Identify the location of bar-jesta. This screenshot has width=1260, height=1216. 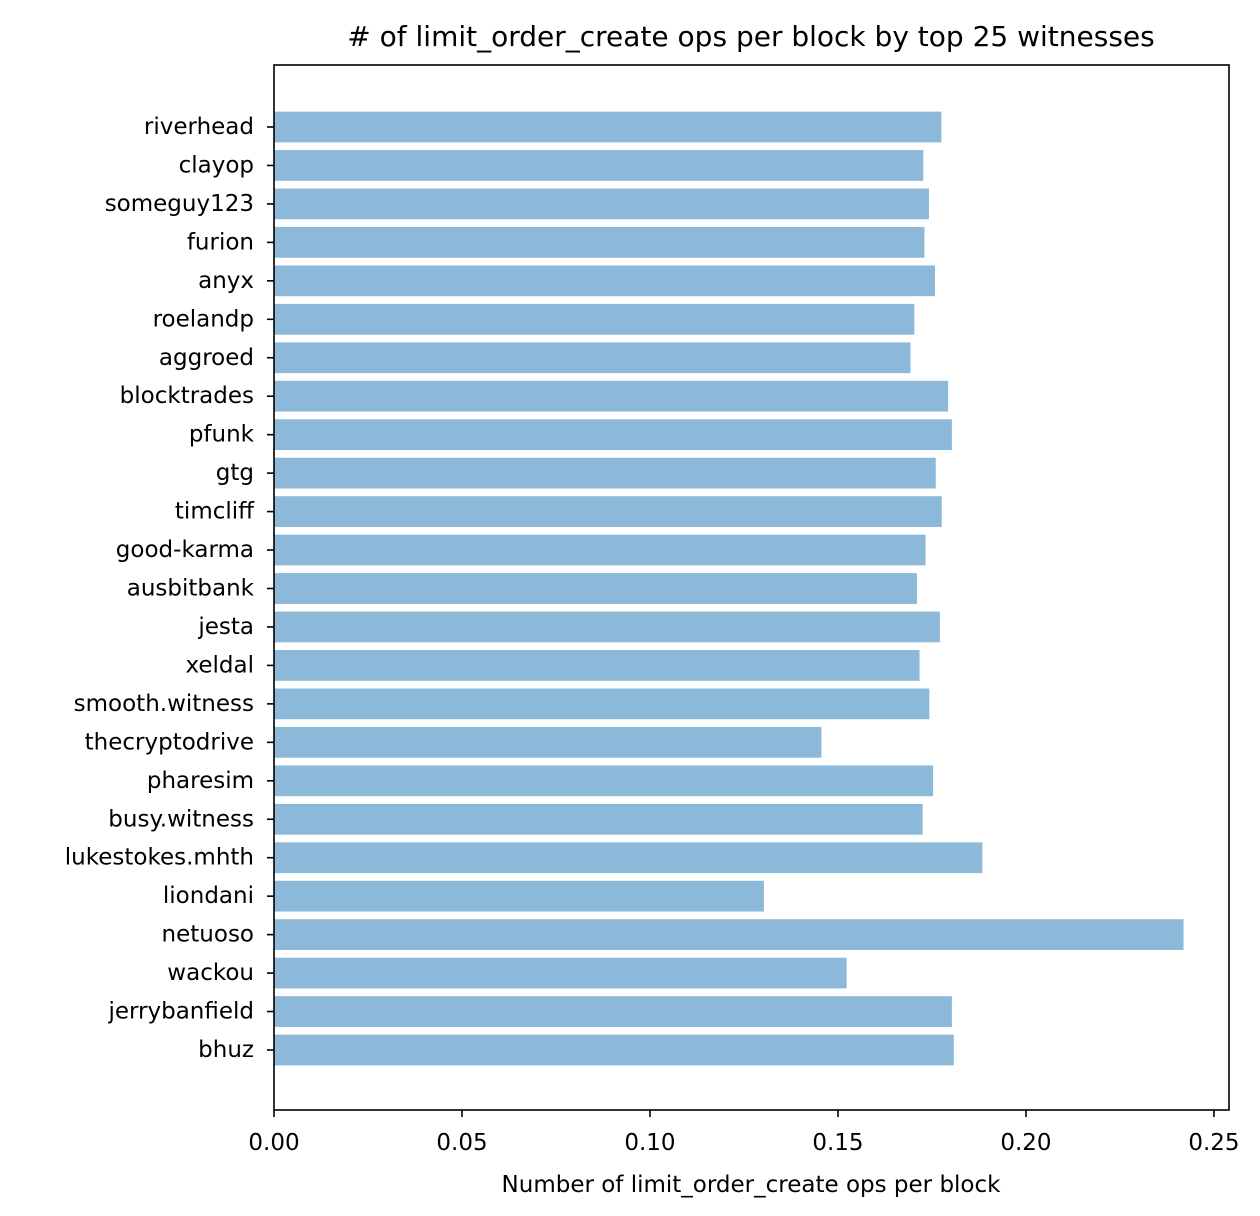
(607, 627).